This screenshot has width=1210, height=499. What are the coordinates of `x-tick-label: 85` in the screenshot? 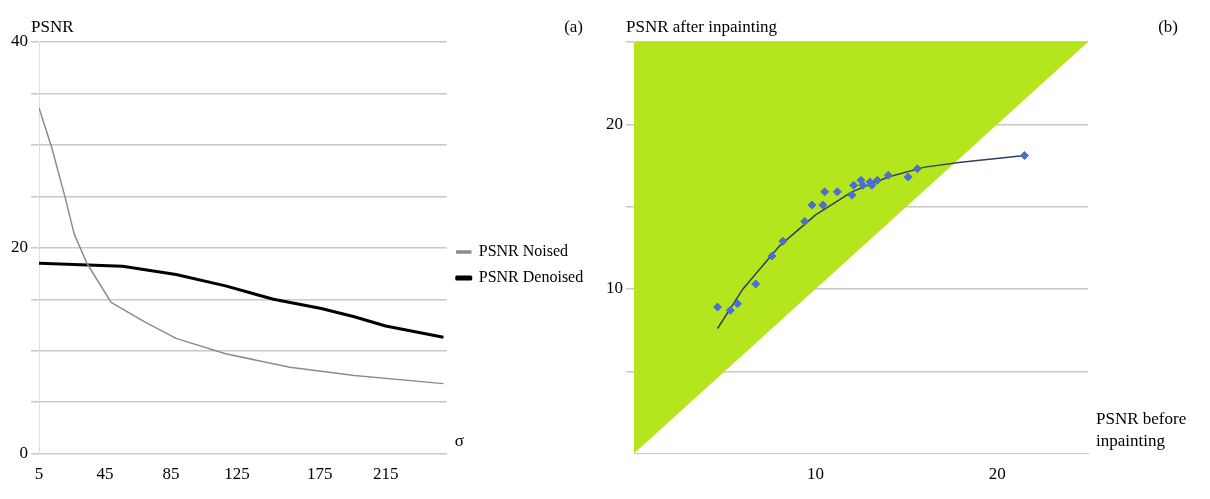 It's located at (171, 474).